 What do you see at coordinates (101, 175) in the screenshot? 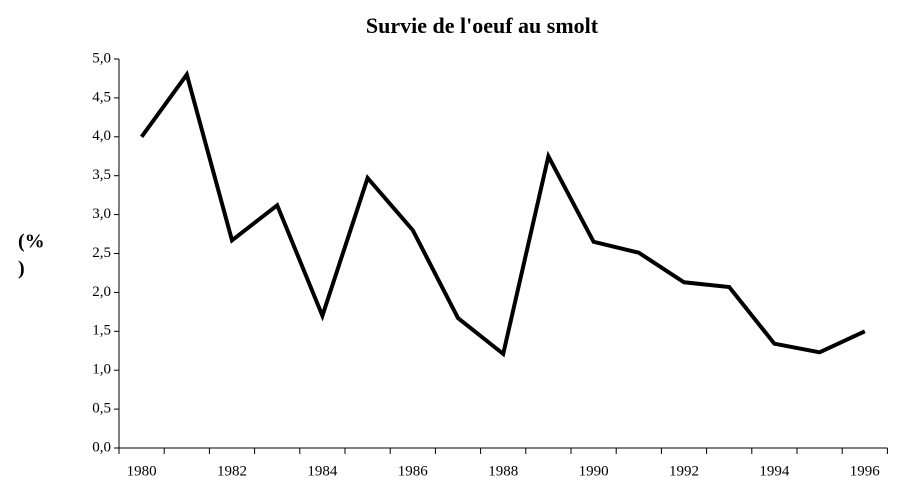
I see `y-tick-label: 3,5` at bounding box center [101, 175].